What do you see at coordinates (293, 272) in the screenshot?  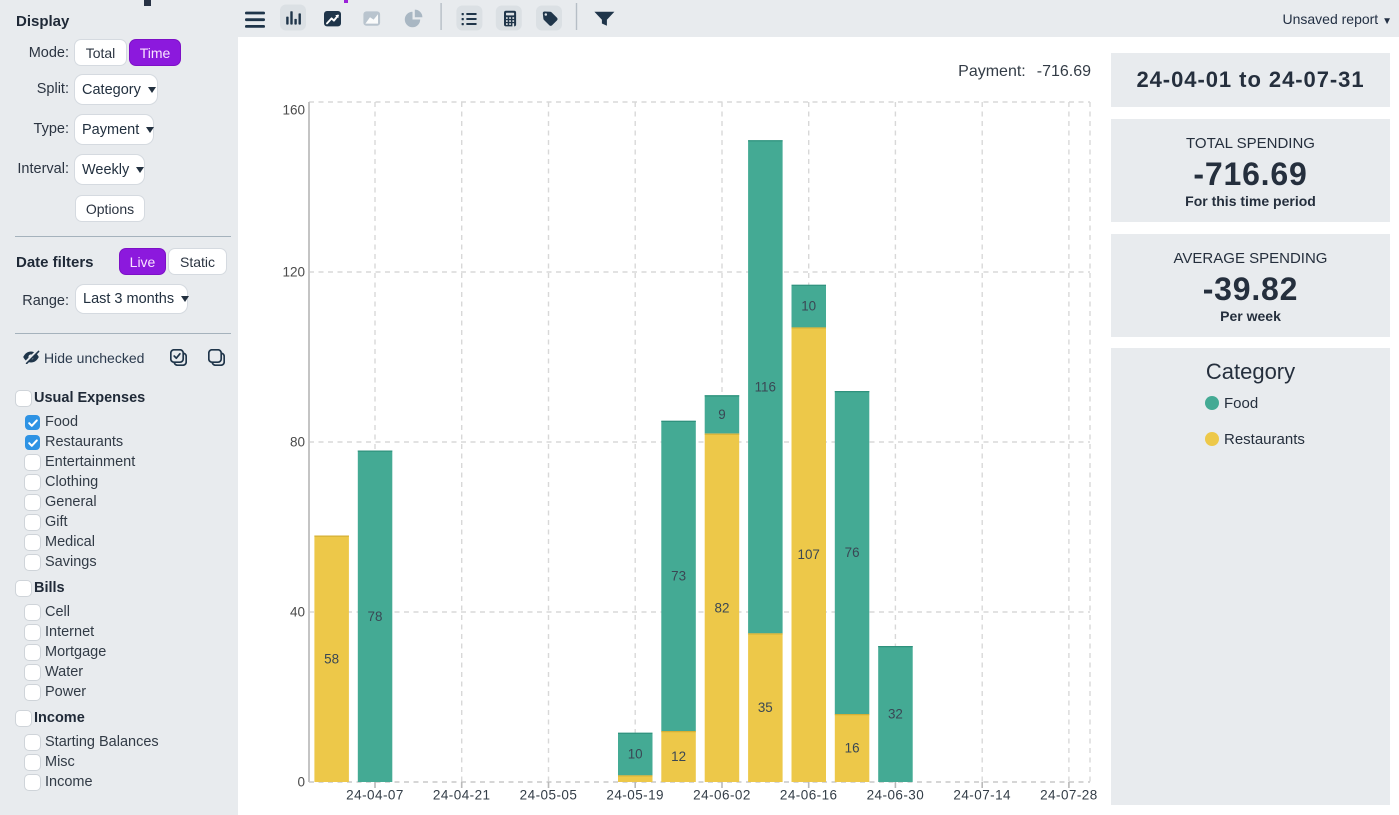 I see `svg-text: 120` at bounding box center [293, 272].